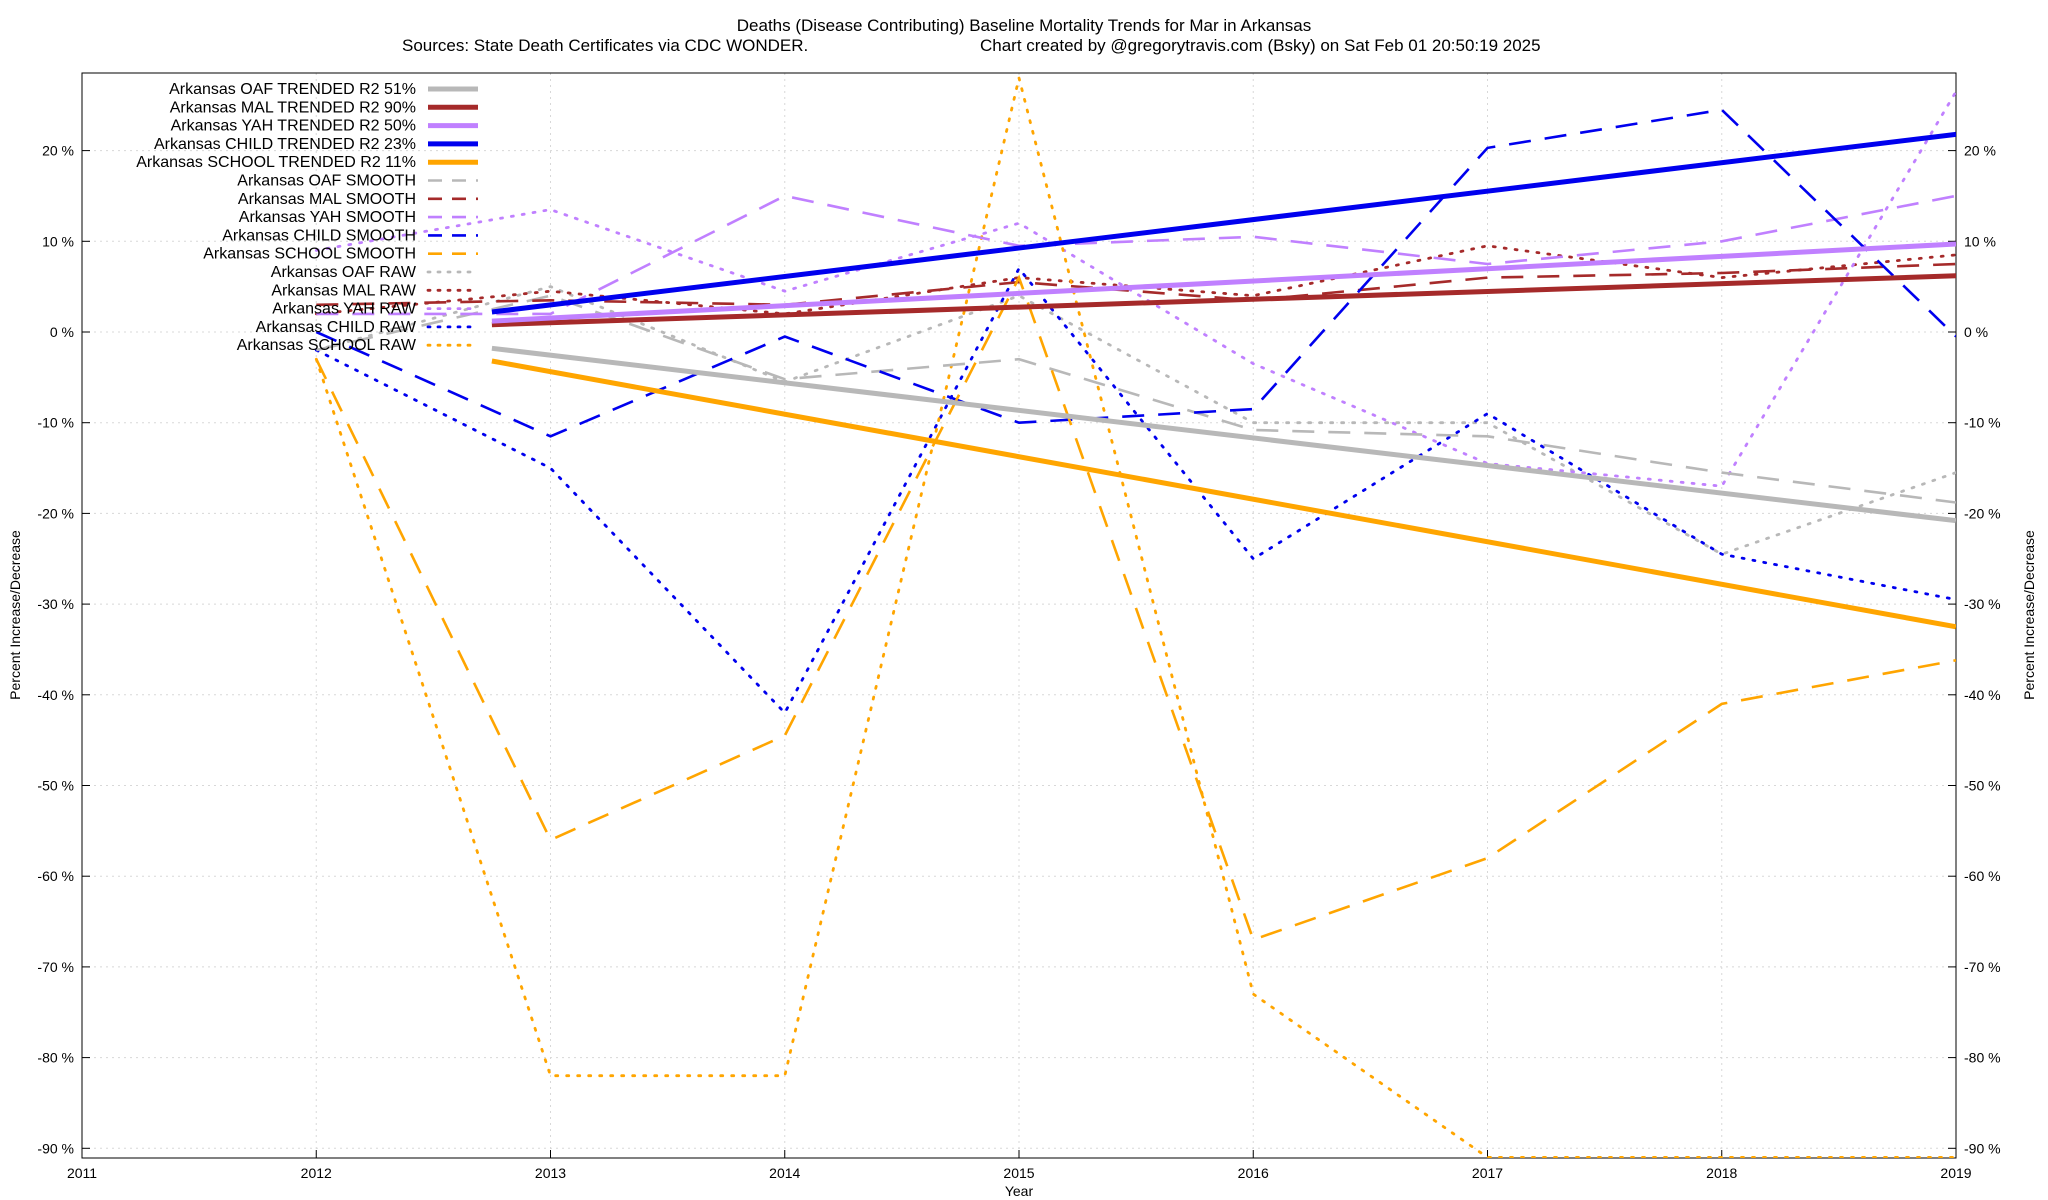 This screenshot has height=1200, width=2048. I want to click on y-axis-label-right: Percent Increase/Decrease, so click(2029, 615).